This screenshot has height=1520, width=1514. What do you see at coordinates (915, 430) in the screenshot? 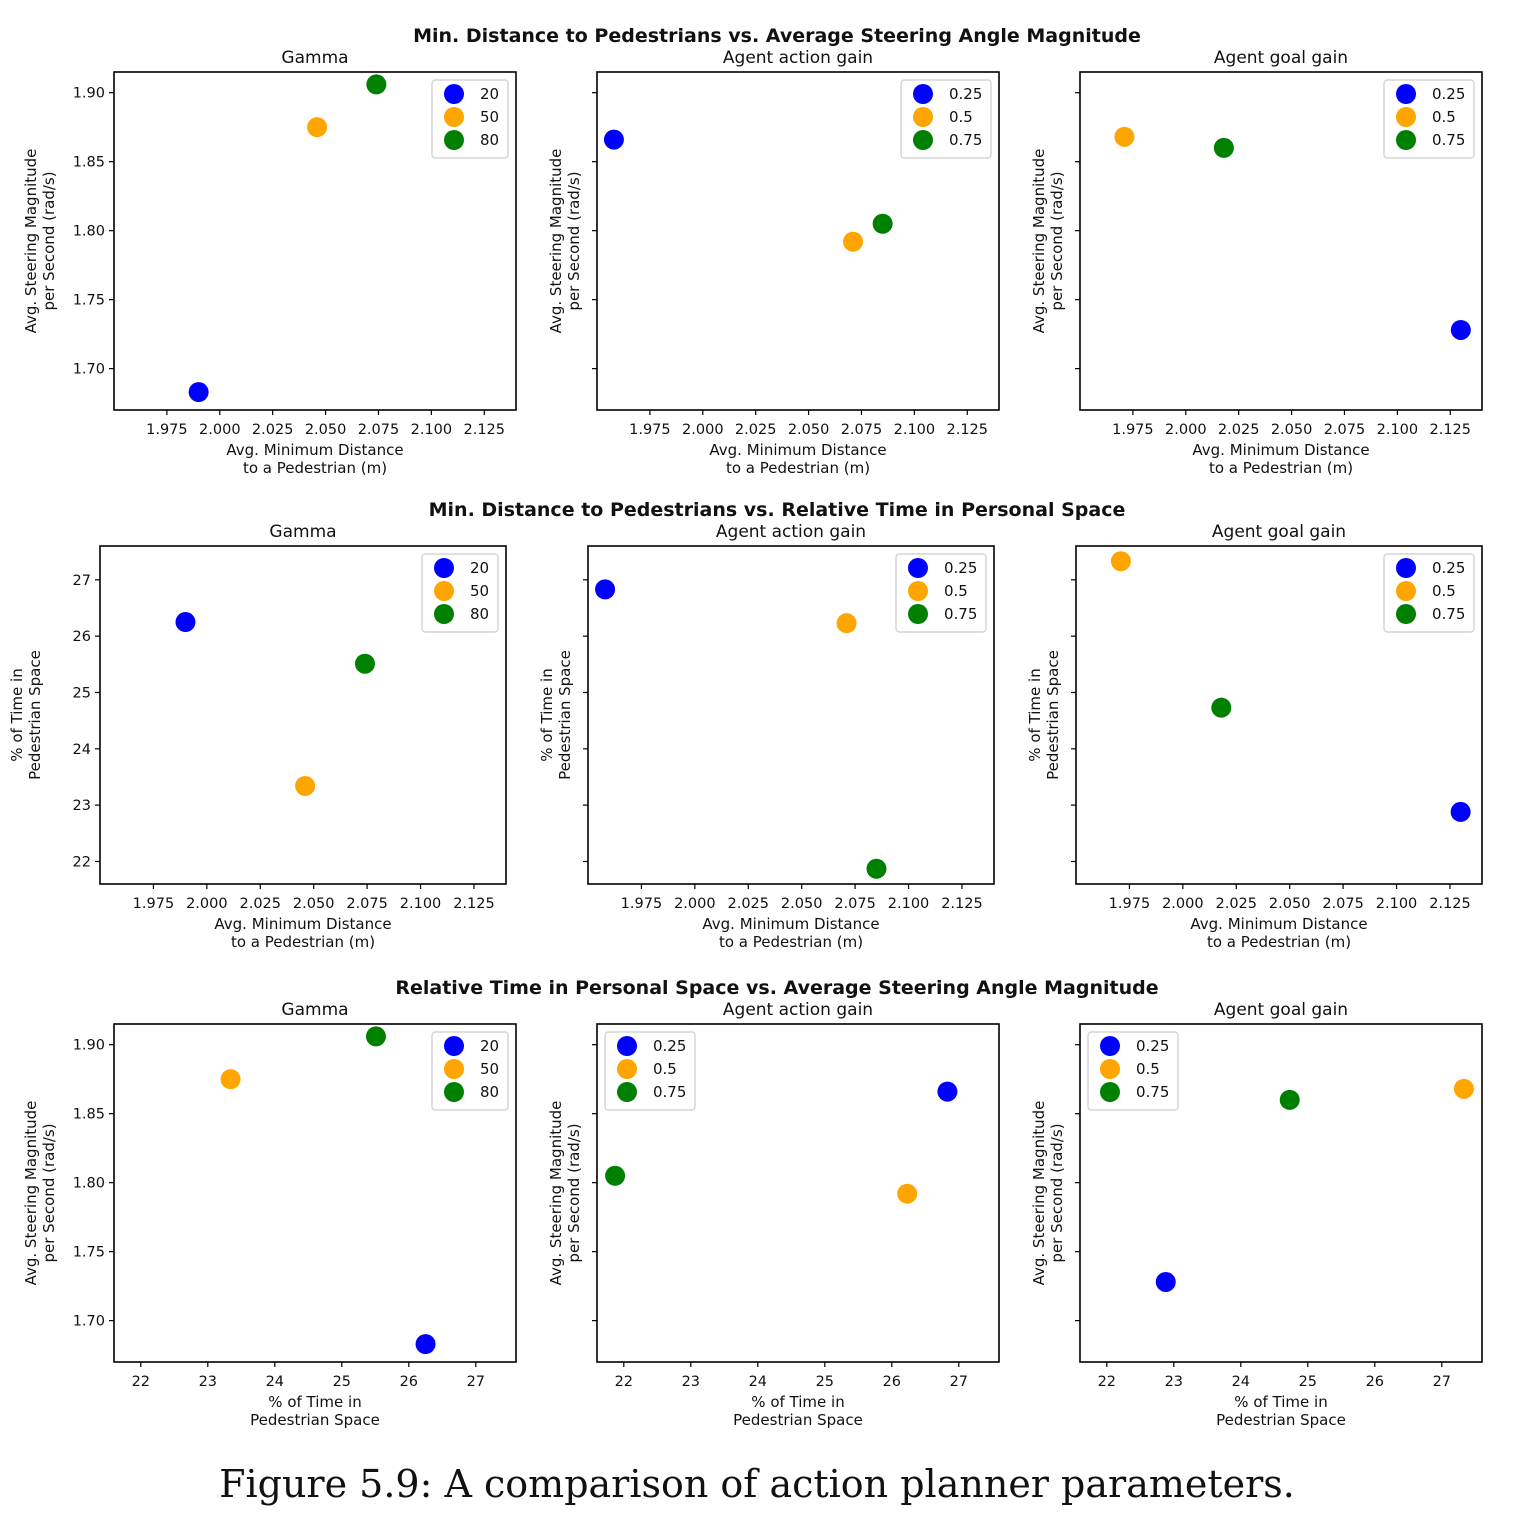
I see `x-tick-label: 2.100` at bounding box center [915, 430].